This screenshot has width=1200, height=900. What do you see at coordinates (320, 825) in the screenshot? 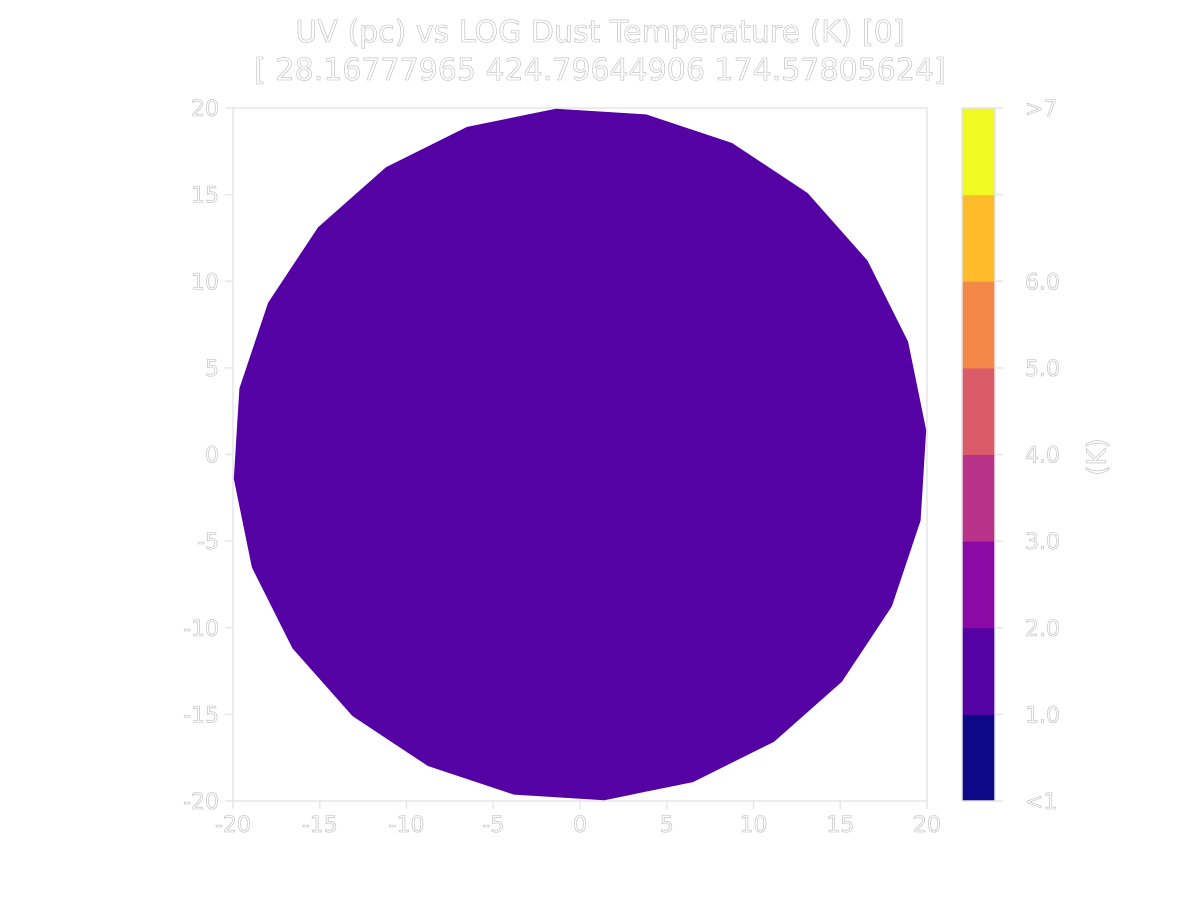
I see `x-tick-label: -15` at bounding box center [320, 825].